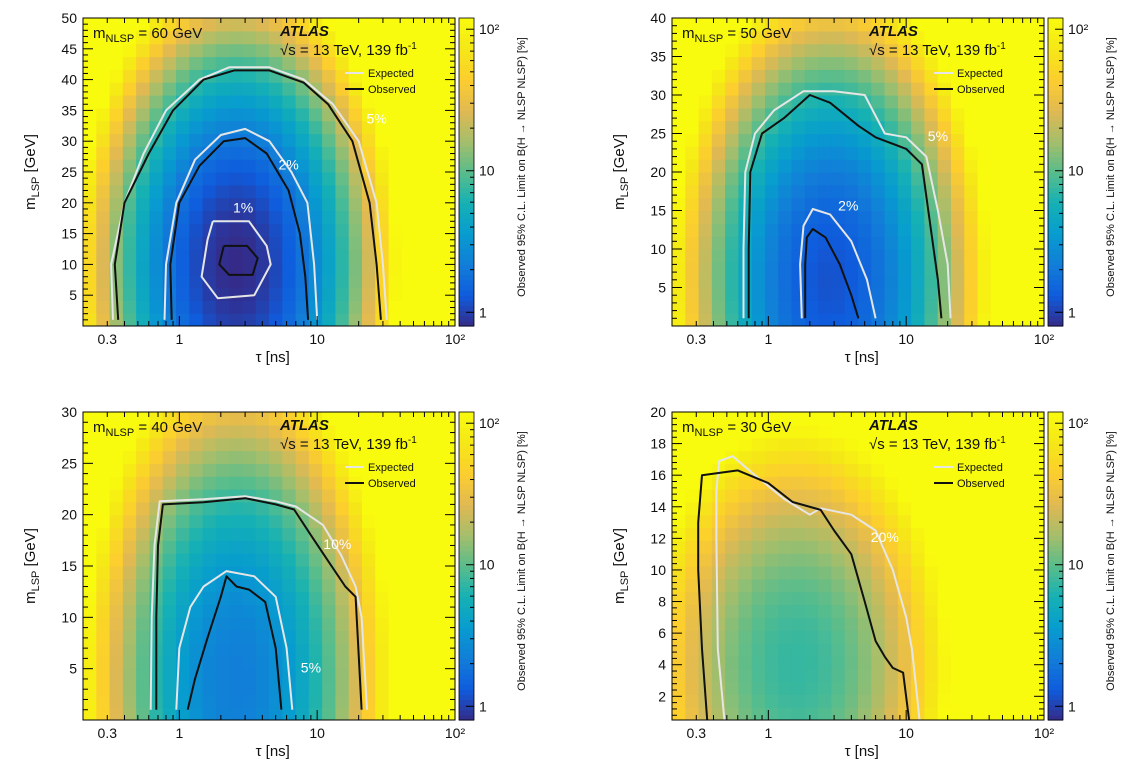 The width and height of the screenshot is (1141, 771). What do you see at coordinates (885, 537) in the screenshot?
I see `contour-label: 20%` at bounding box center [885, 537].